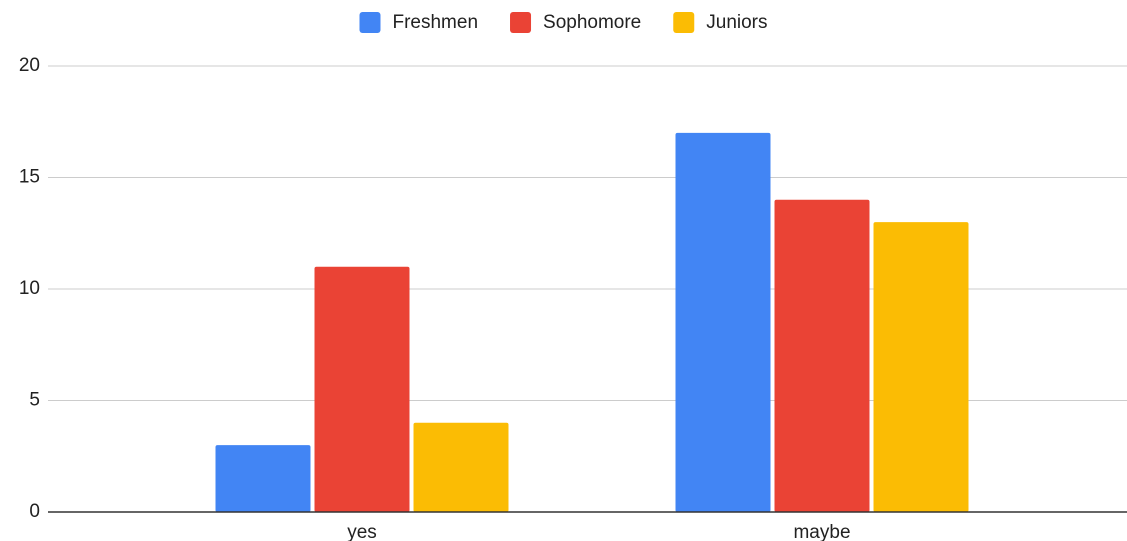 Image resolution: width=1127 pixels, height=541 pixels. I want to click on y-tick-label: 5, so click(34, 400).